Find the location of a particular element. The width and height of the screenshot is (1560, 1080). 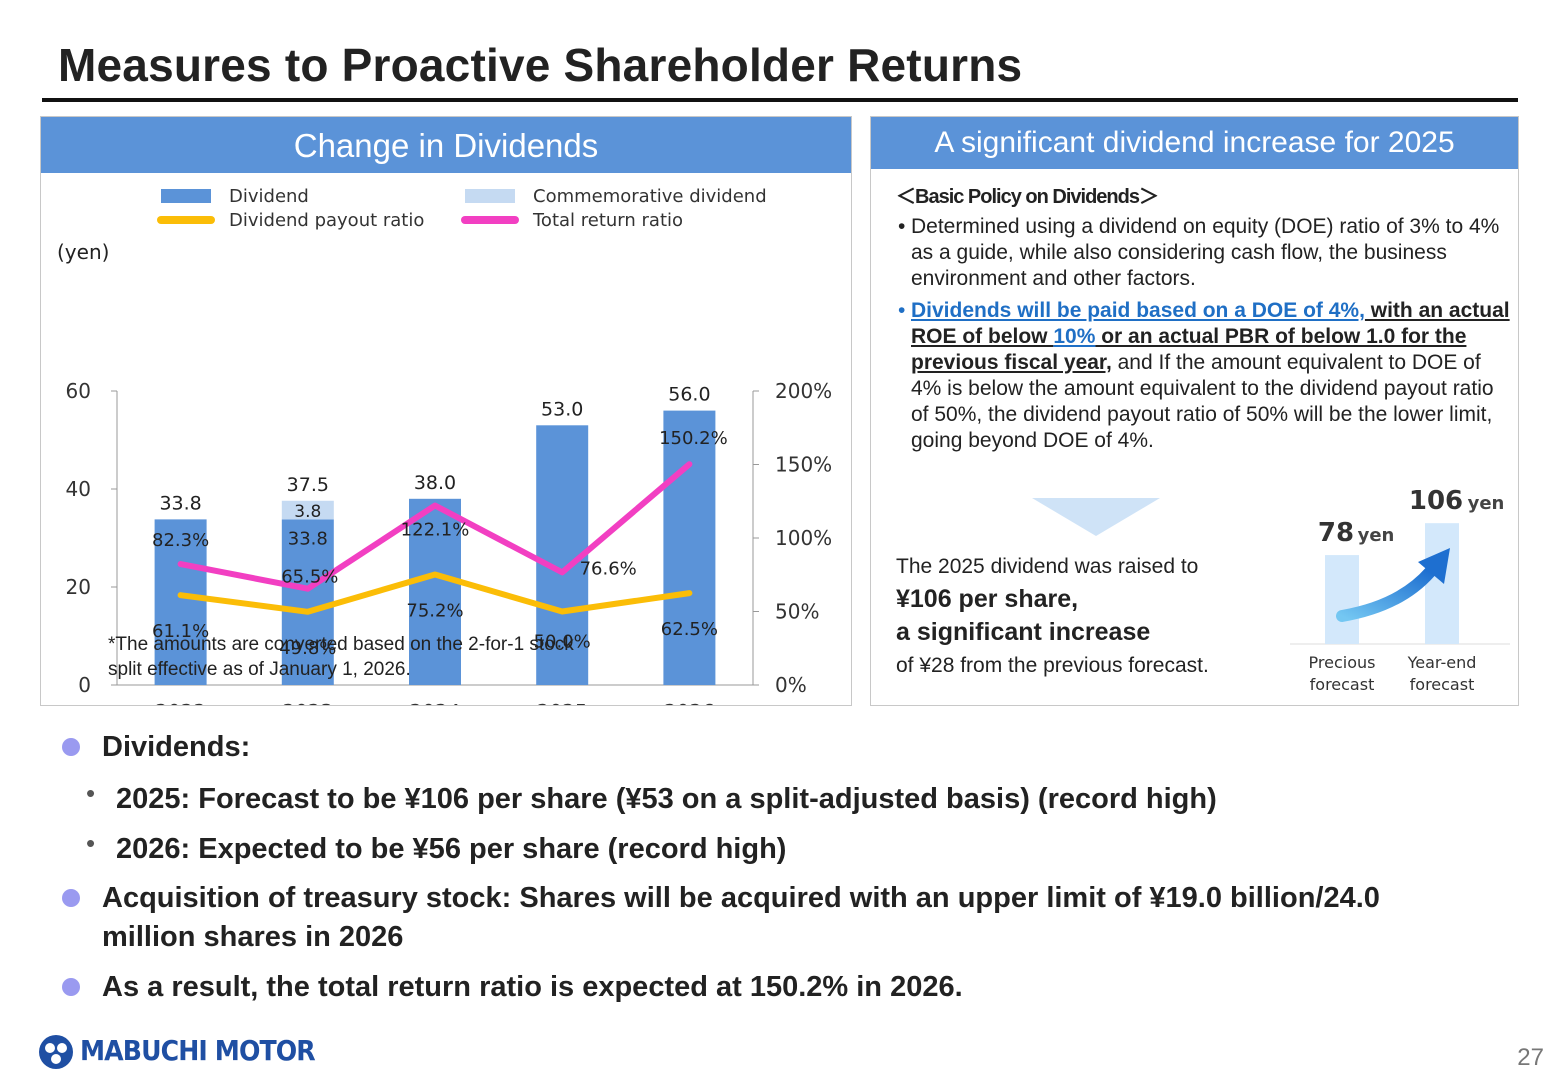

payout-ratio-line is located at coordinates (435, 593).